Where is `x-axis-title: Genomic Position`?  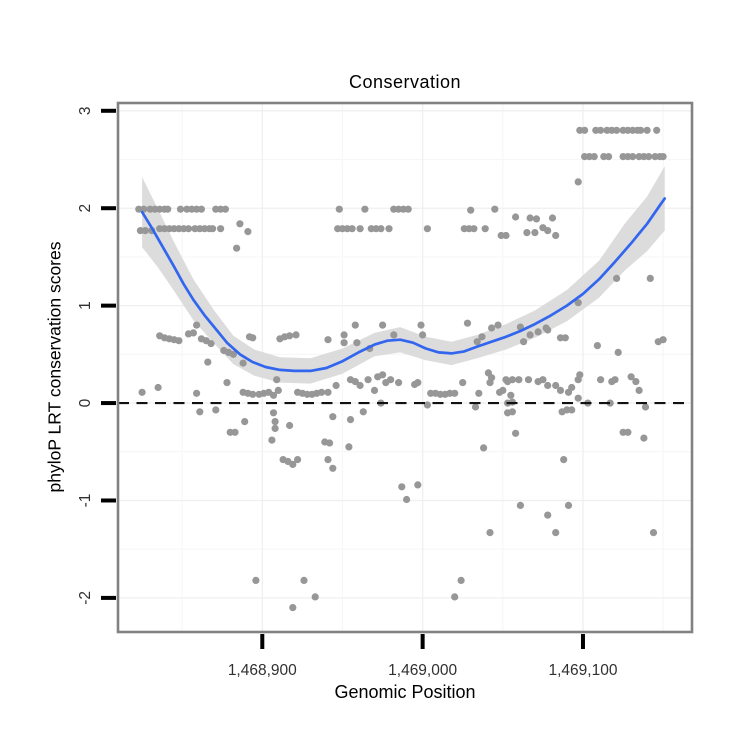 x-axis-title: Genomic Position is located at coordinates (405, 692).